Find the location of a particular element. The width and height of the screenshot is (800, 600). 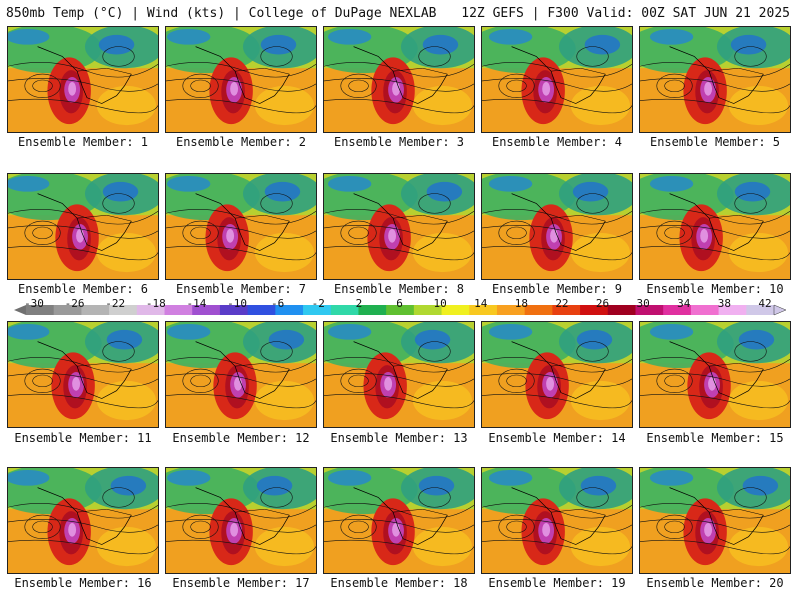

ensemble-member-label: Ensemble Member: 10 is located at coordinates (715, 289).